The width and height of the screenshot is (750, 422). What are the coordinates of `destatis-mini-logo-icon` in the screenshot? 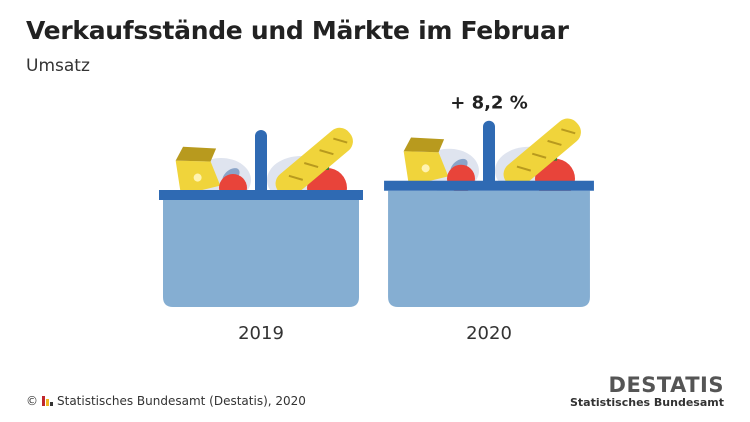 It's located at (47, 401).